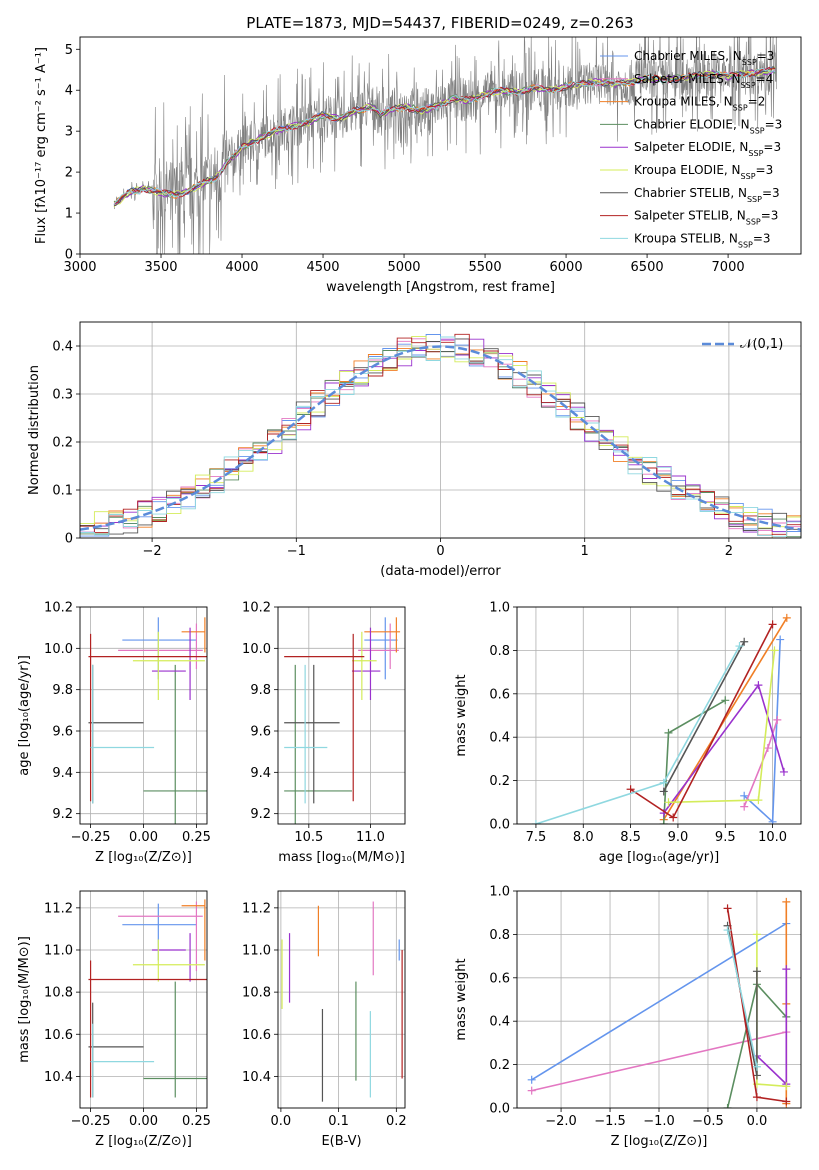  Describe the element at coordinates (499, 694) in the screenshot. I see `y-tick-label: 0.6` at that location.